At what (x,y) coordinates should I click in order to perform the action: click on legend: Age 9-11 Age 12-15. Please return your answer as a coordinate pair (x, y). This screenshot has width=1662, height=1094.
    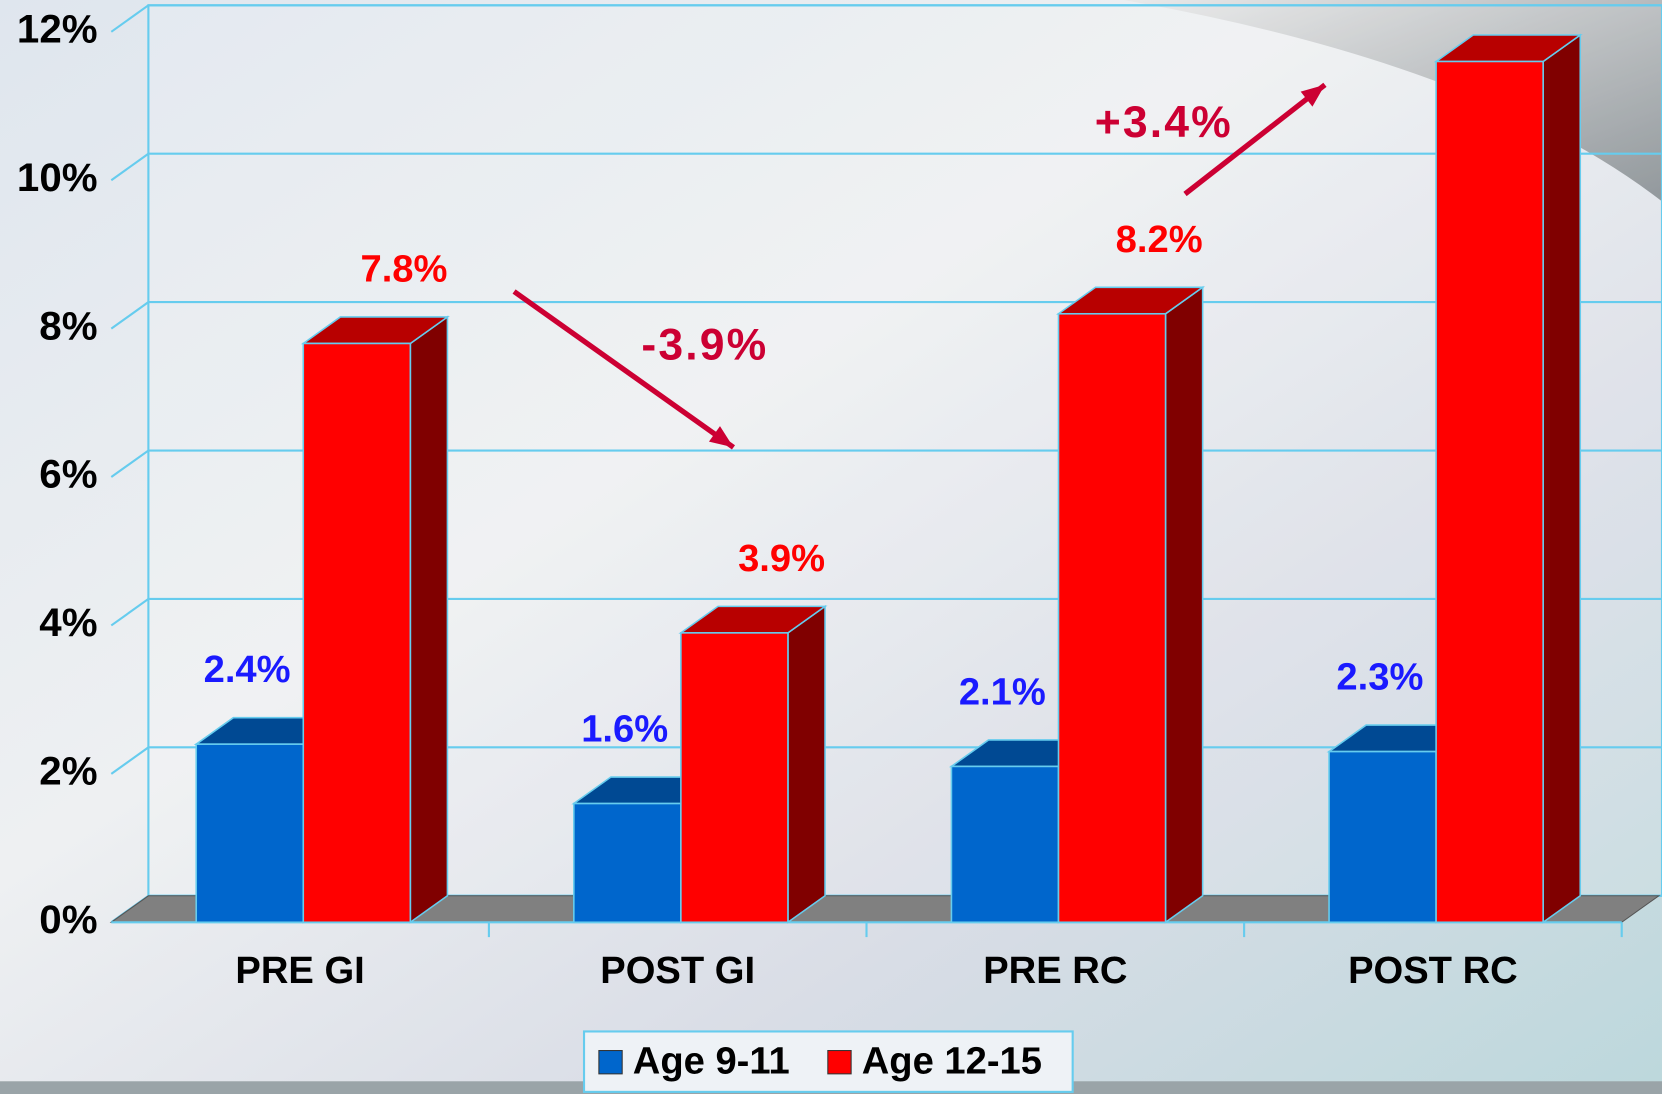
    Looking at the image, I should click on (828, 1061).